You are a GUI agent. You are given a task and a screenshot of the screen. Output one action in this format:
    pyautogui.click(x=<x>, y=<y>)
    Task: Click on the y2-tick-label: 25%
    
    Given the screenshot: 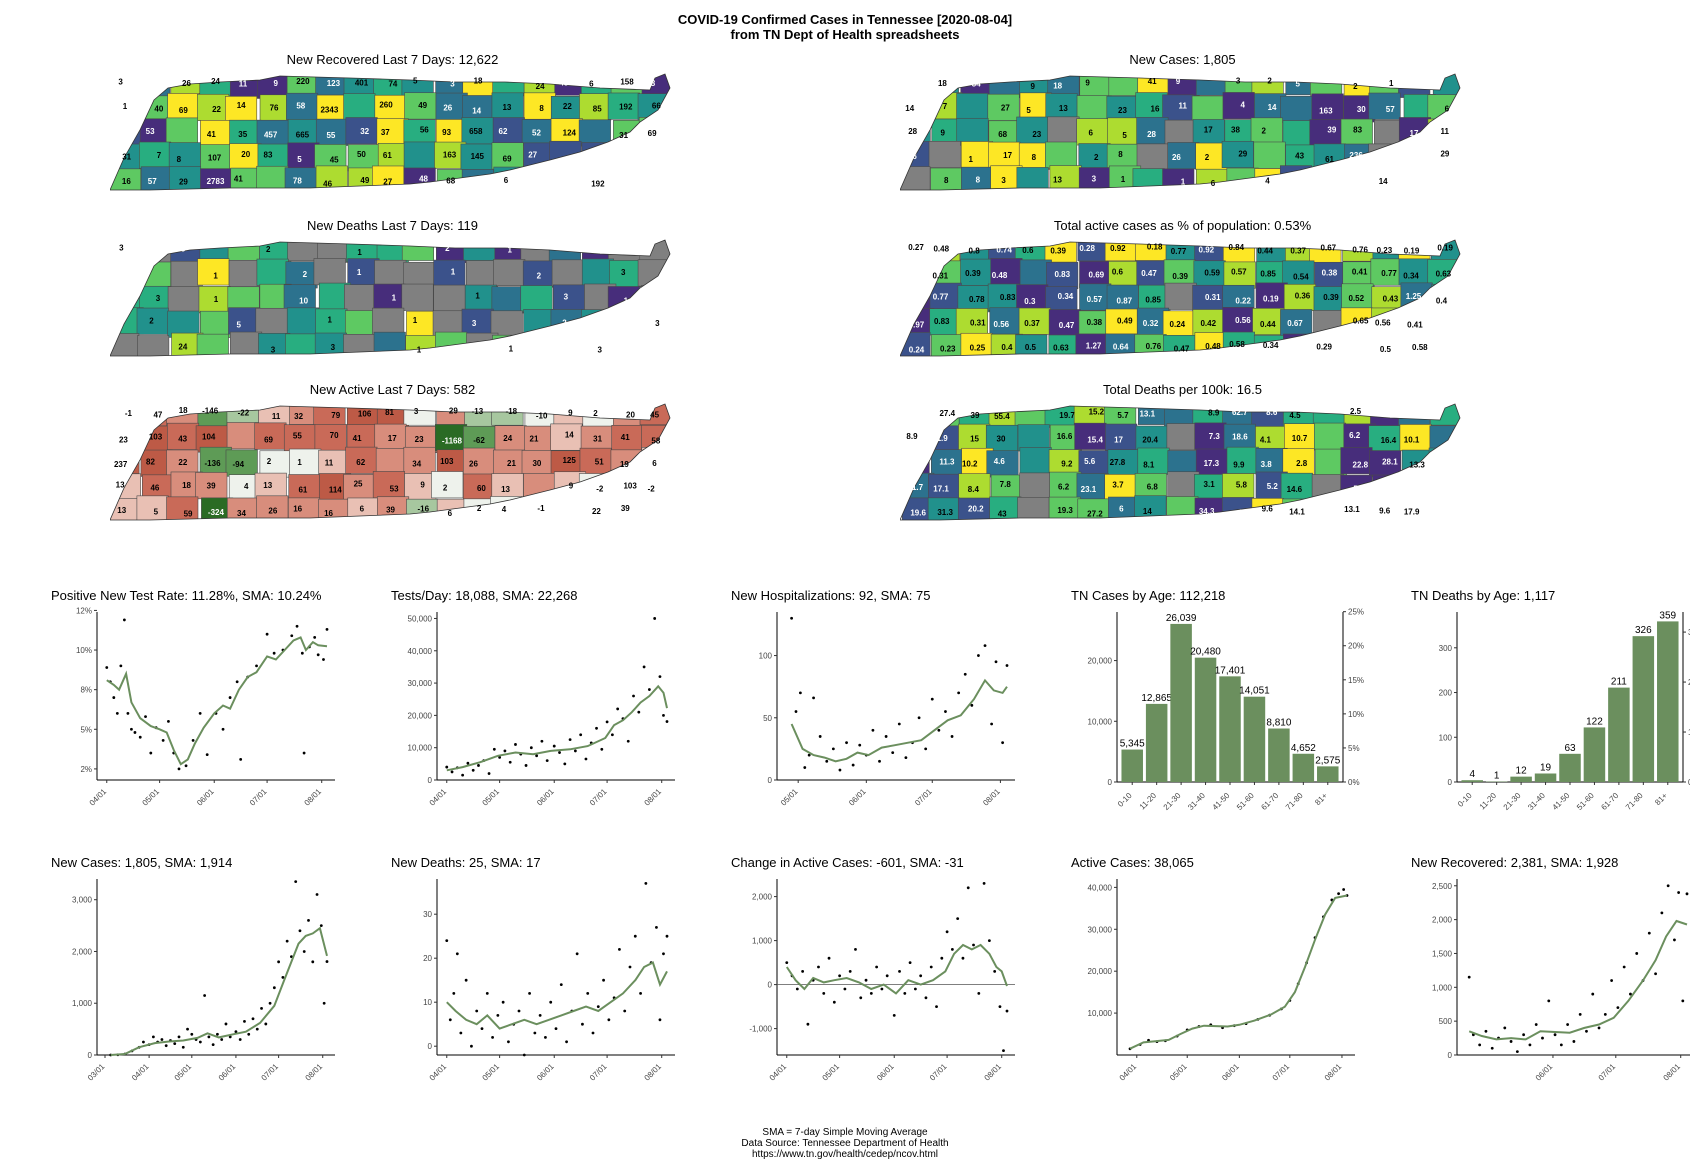 What is the action you would take?
    pyautogui.click(x=1356, y=612)
    